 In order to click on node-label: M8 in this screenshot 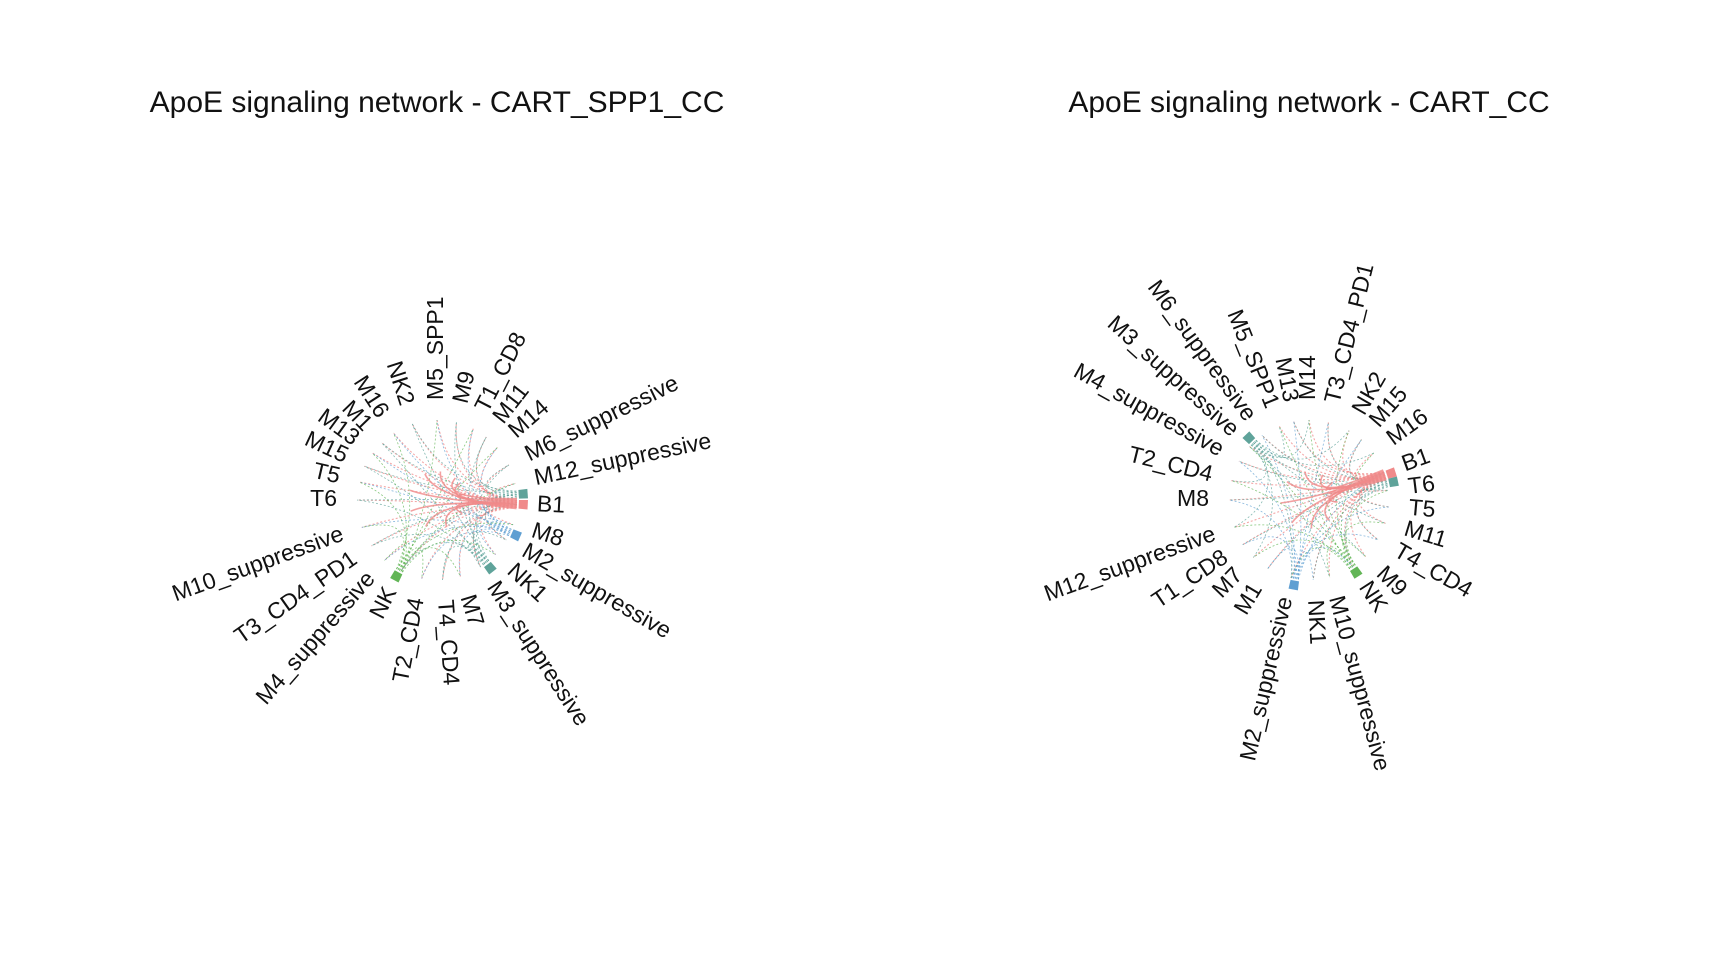, I will do `click(1193, 498)`.